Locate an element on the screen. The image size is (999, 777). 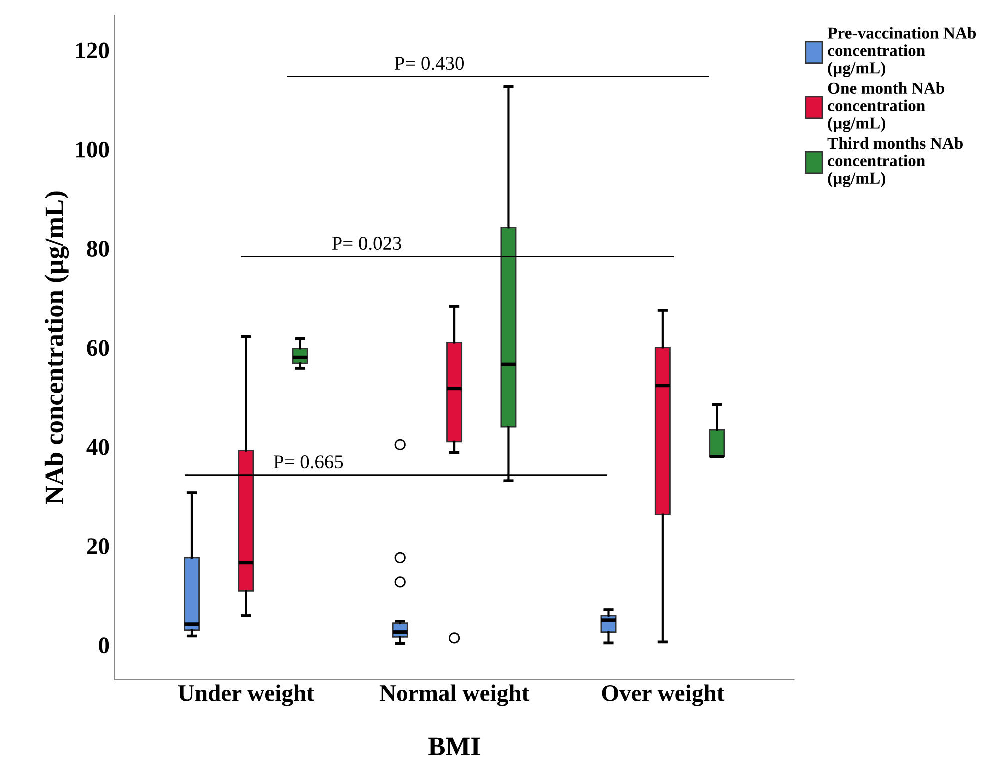
x-tick-label: Normal weight is located at coordinates (455, 695).